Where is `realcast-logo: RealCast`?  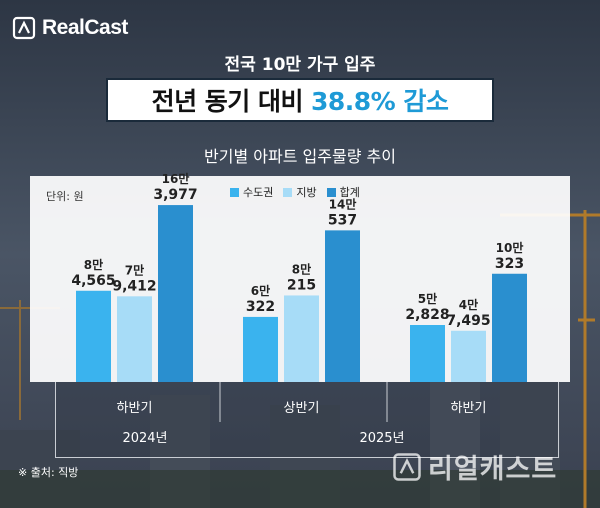
realcast-logo: RealCast is located at coordinates (70, 28).